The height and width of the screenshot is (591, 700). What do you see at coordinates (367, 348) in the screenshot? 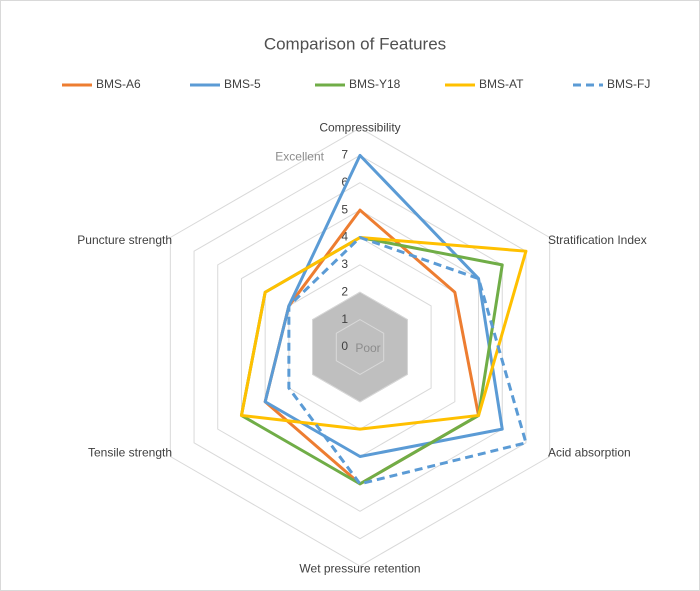
I see `annotation: Poor` at bounding box center [367, 348].